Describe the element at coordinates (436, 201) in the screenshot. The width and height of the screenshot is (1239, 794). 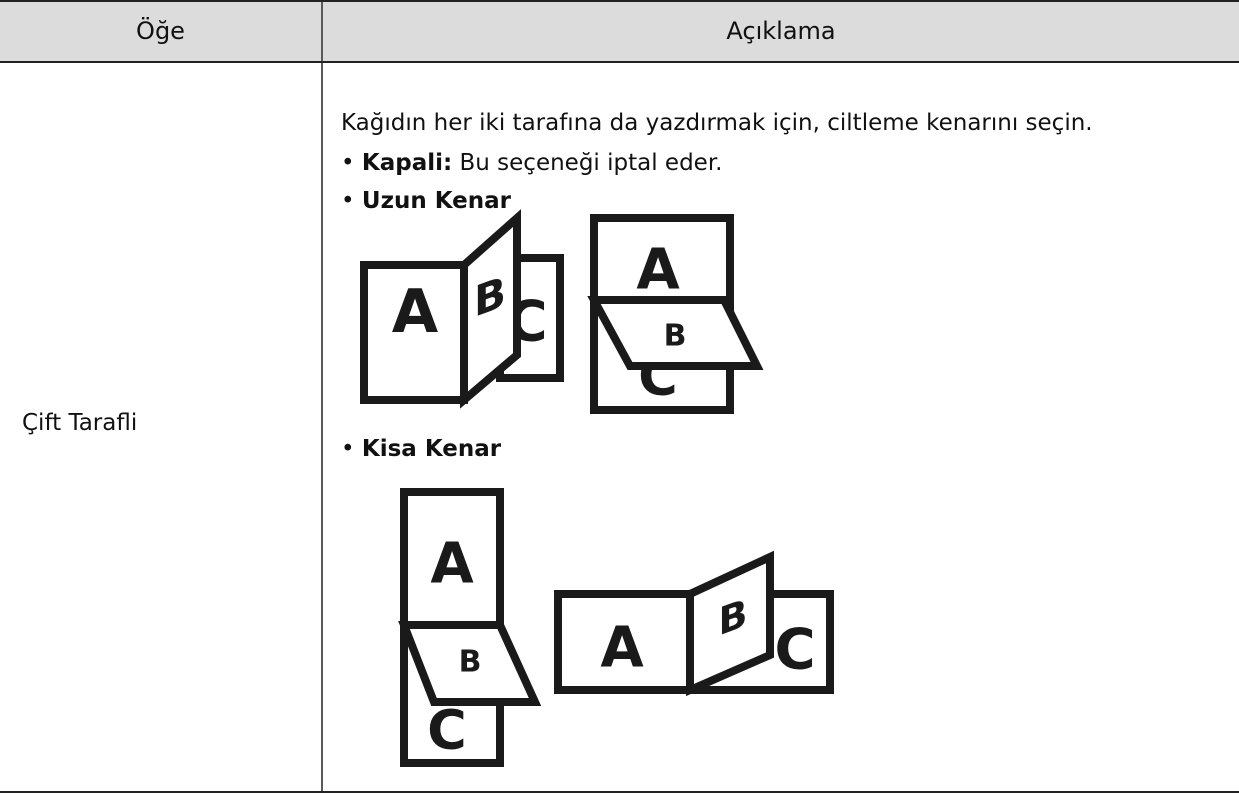
I see `option-label: Uzun Kenar` at that location.